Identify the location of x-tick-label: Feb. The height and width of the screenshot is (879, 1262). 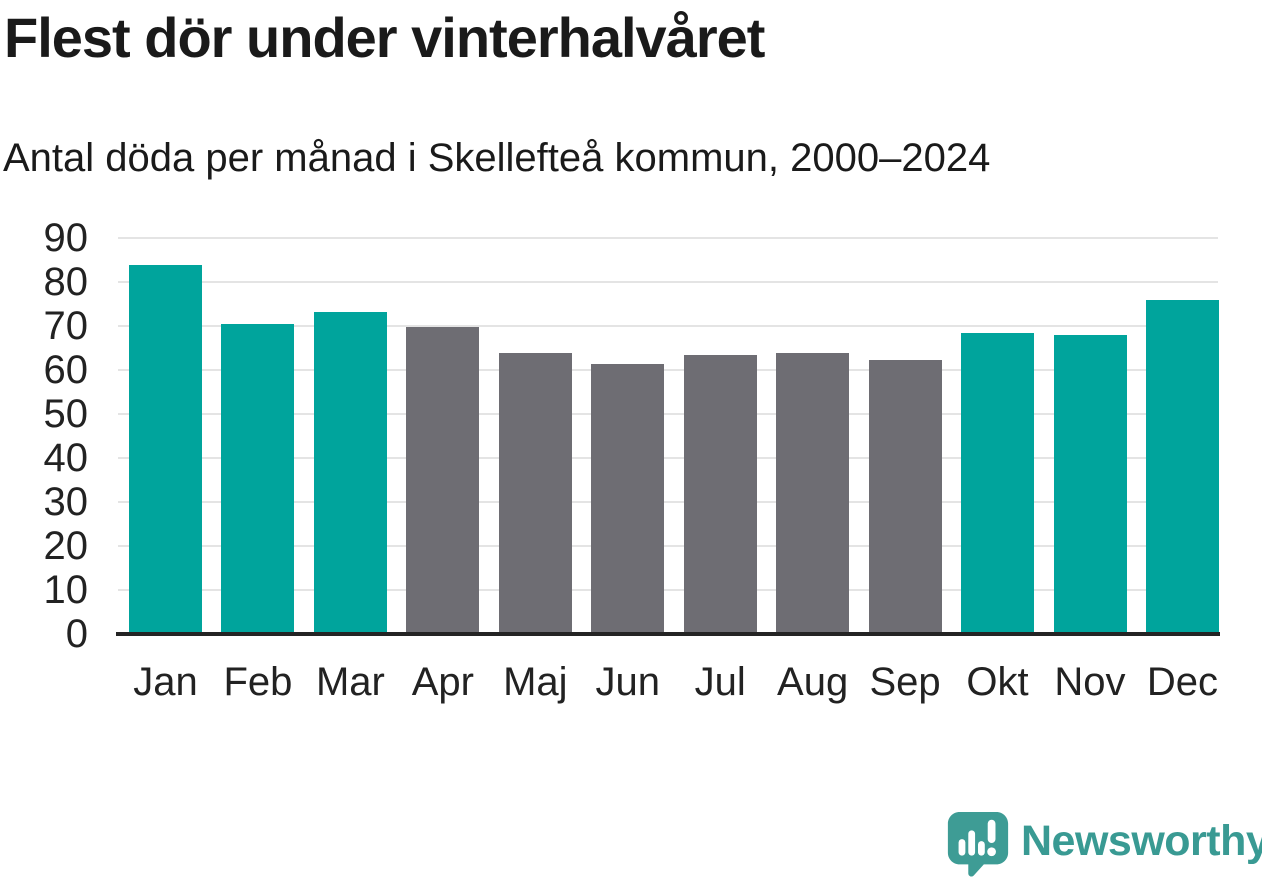
(258, 682).